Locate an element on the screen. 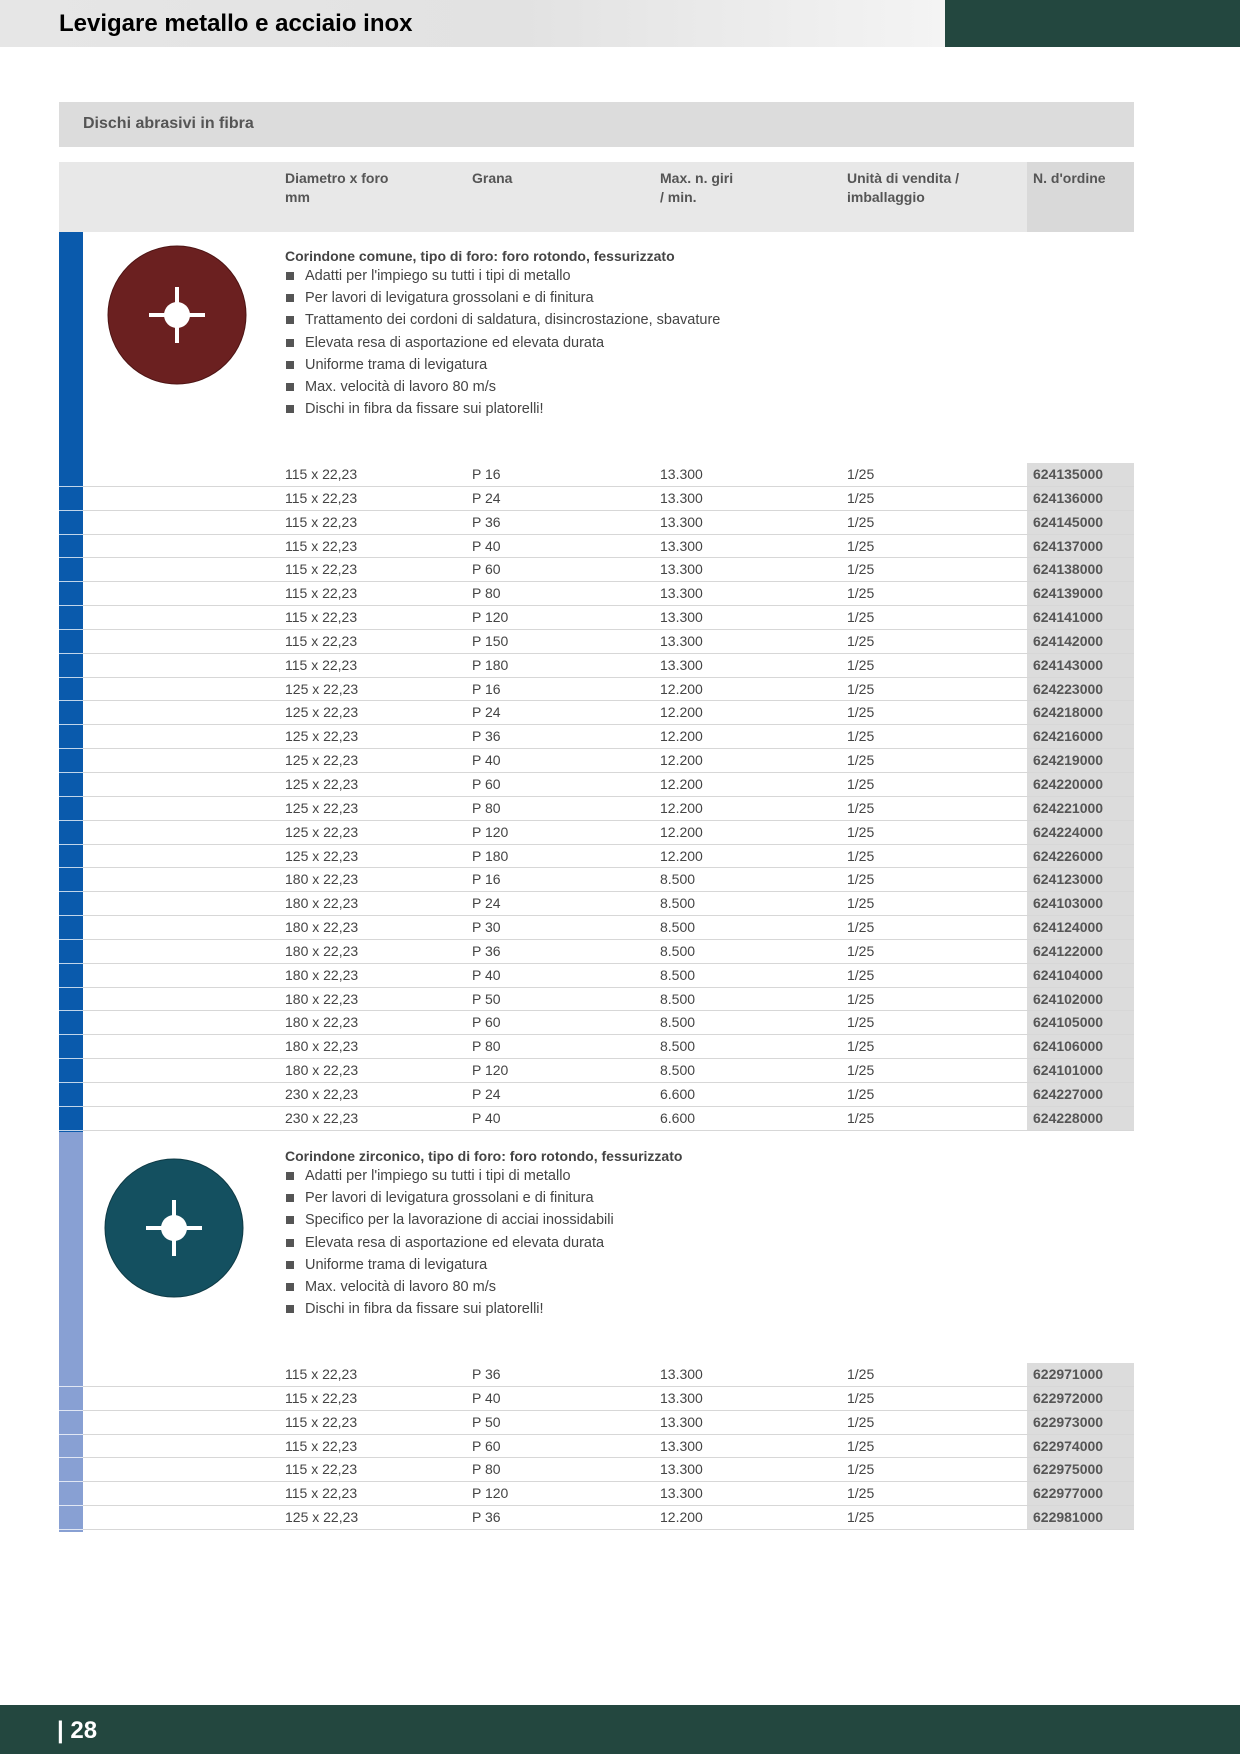  column-header-order: N. d'ordine is located at coordinates (1069, 178).